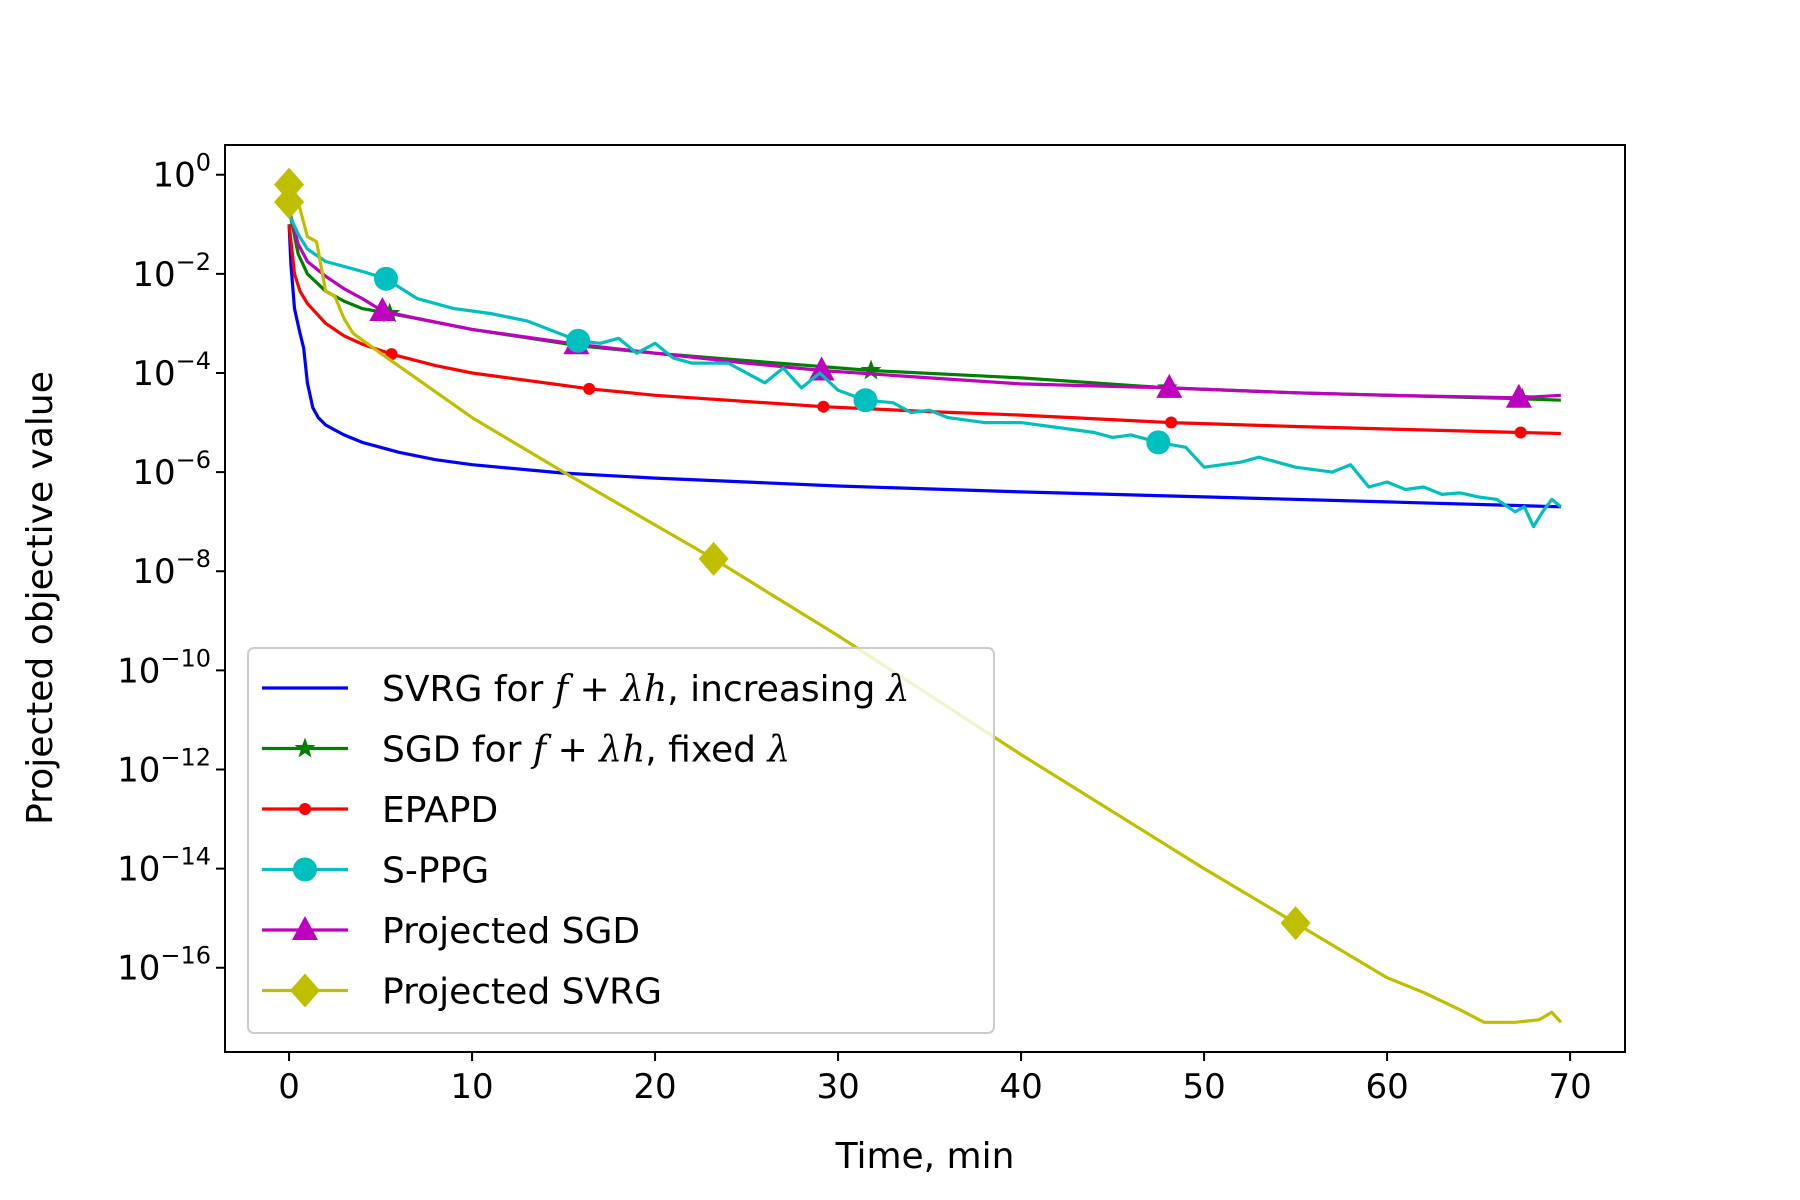  Describe the element at coordinates (171, 271) in the screenshot. I see `y-tick-label: 10⁻²` at that location.